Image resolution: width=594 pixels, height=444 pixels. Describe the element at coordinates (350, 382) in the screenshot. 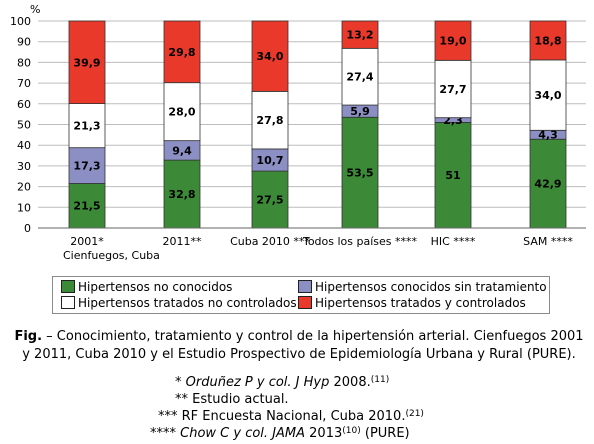

I see `ref-year: 2008.` at that location.